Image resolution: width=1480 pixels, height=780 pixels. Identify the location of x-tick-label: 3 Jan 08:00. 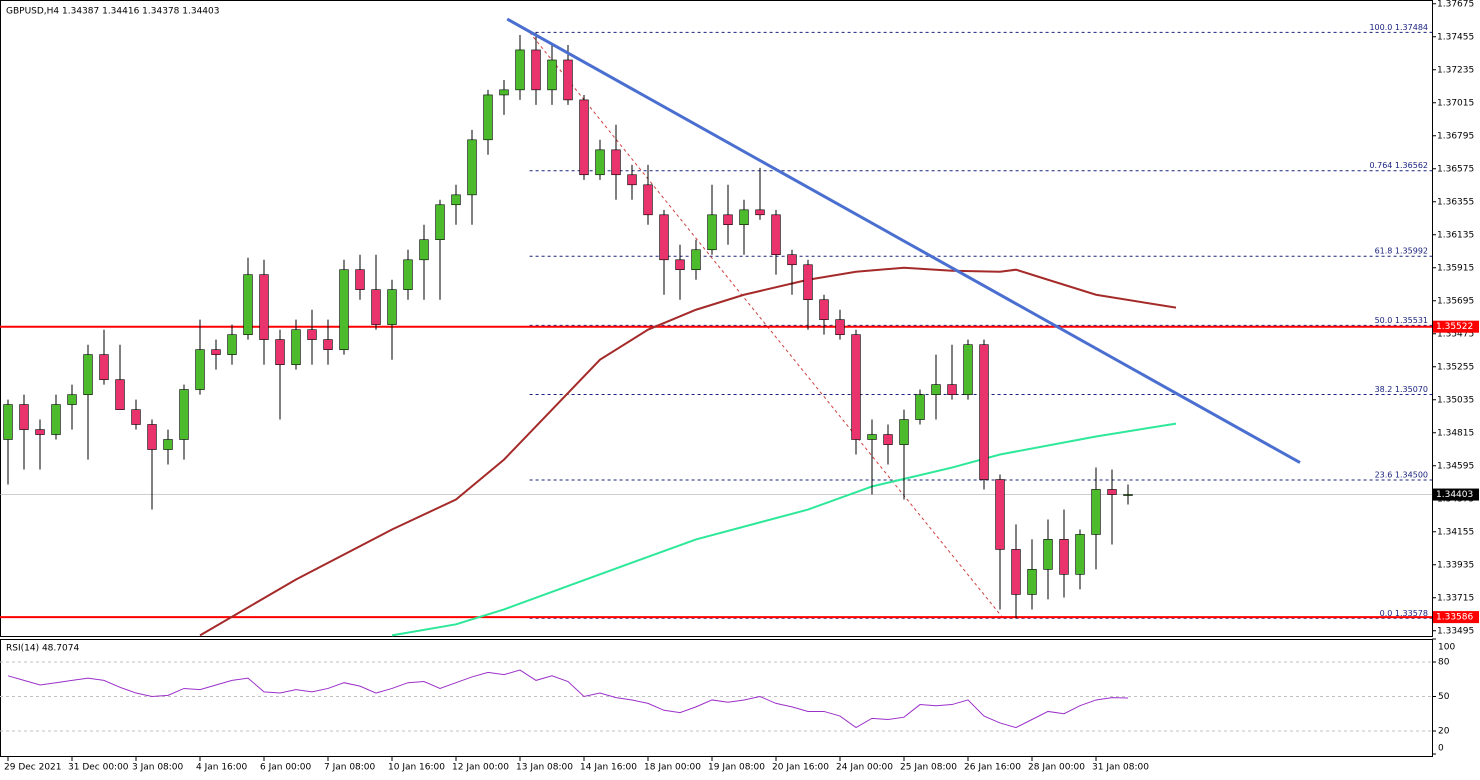
(158, 768).